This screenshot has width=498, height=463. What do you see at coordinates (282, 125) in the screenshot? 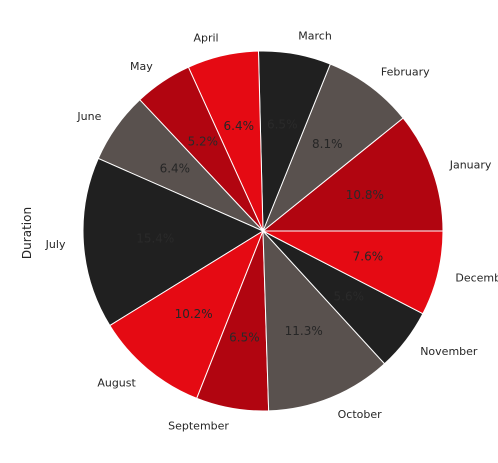
I see `percent-label-march: 6.5%` at bounding box center [282, 125].